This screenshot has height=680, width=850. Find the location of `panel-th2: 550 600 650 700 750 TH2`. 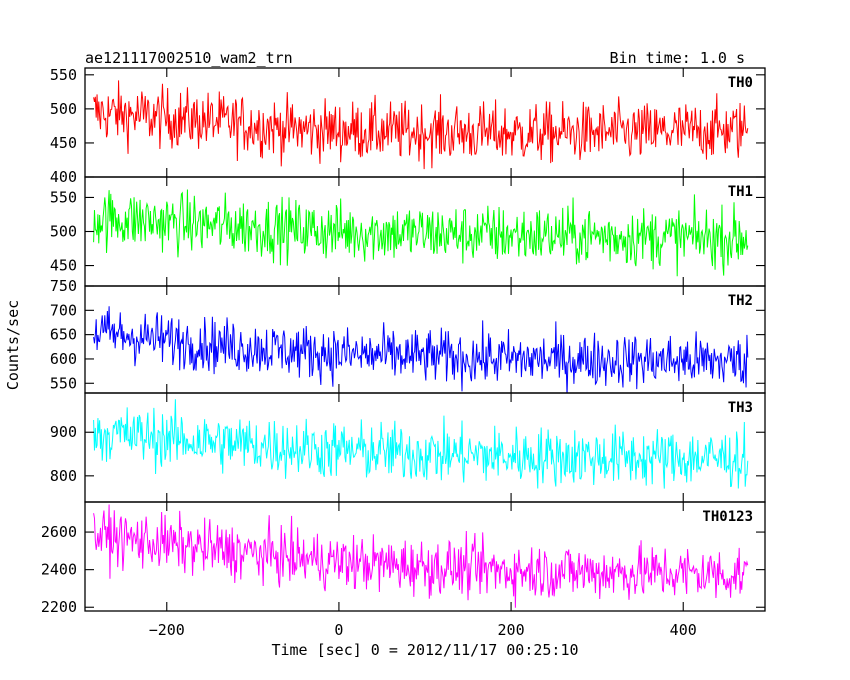

panel-th2: 550 600 650 700 750 TH2 is located at coordinates (408, 335).